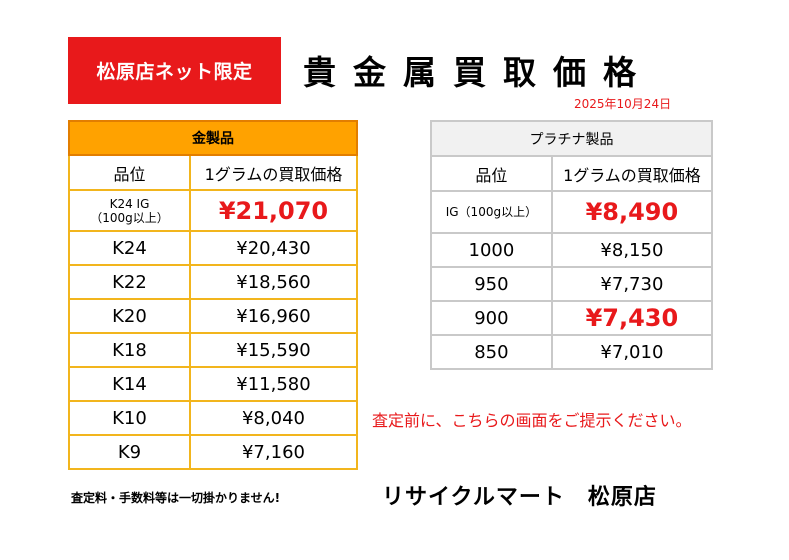 The image size is (789, 560). Describe the element at coordinates (532, 420) in the screenshot. I see `present-screen-notice: 査定前に、こちらの画面をご提示ください。` at that location.